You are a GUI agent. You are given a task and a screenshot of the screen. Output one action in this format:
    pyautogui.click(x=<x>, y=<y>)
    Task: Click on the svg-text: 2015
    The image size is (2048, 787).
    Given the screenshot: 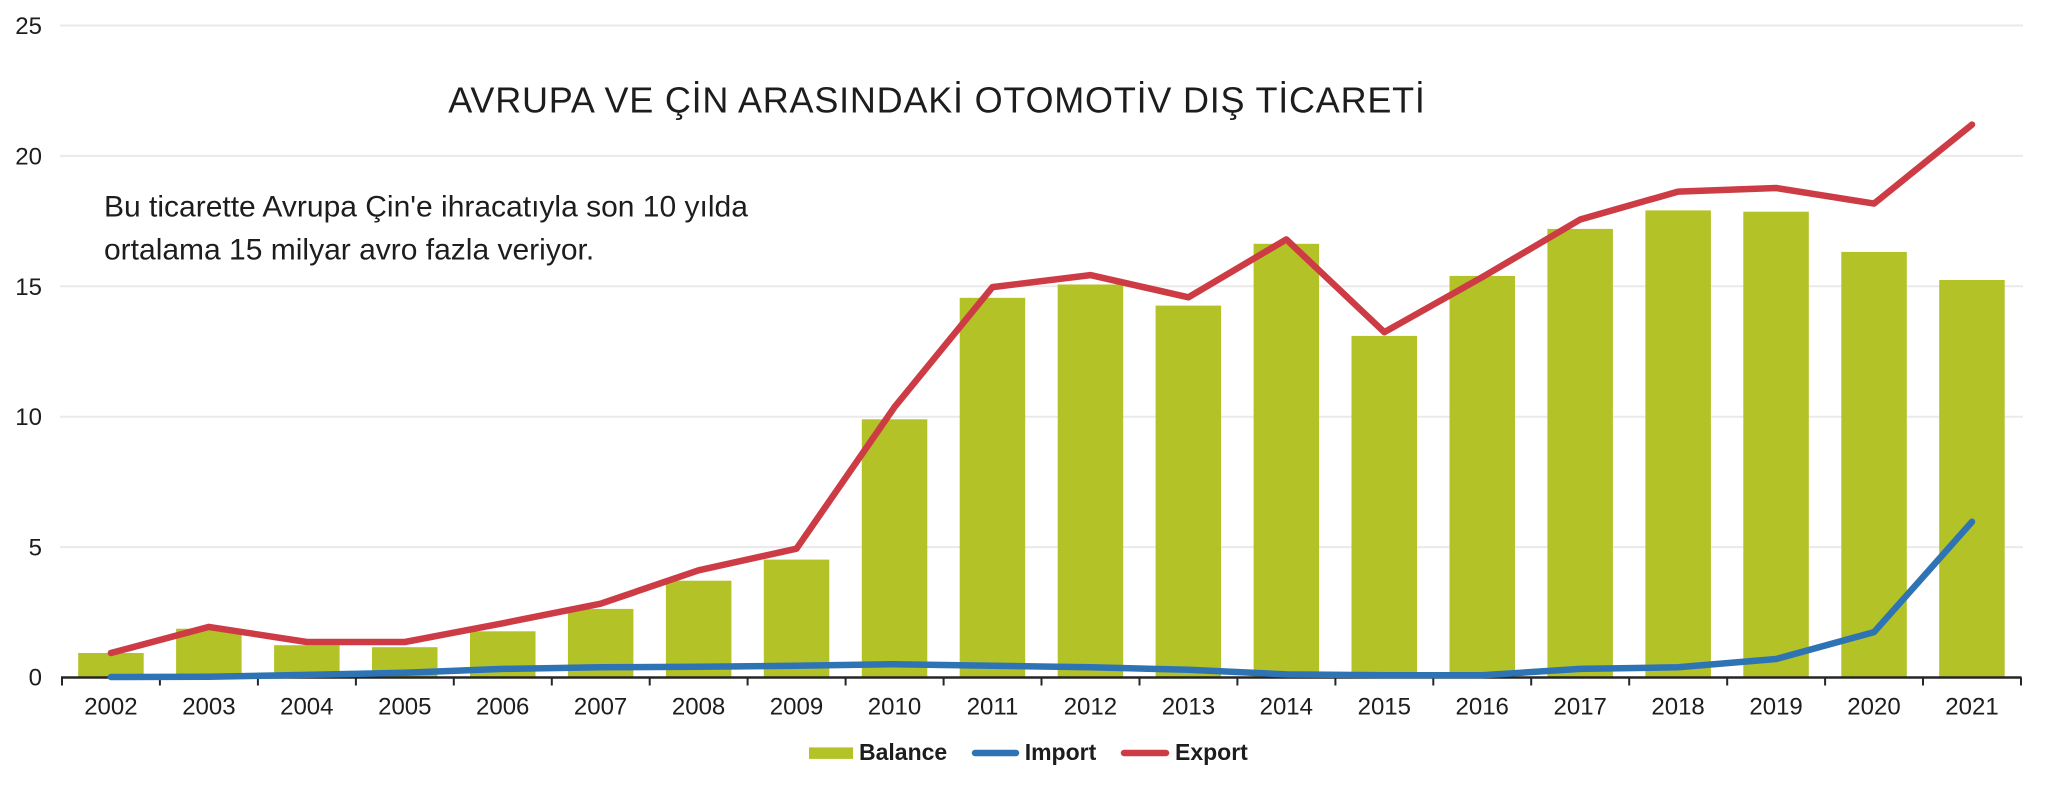 What is the action you would take?
    pyautogui.click(x=1384, y=707)
    